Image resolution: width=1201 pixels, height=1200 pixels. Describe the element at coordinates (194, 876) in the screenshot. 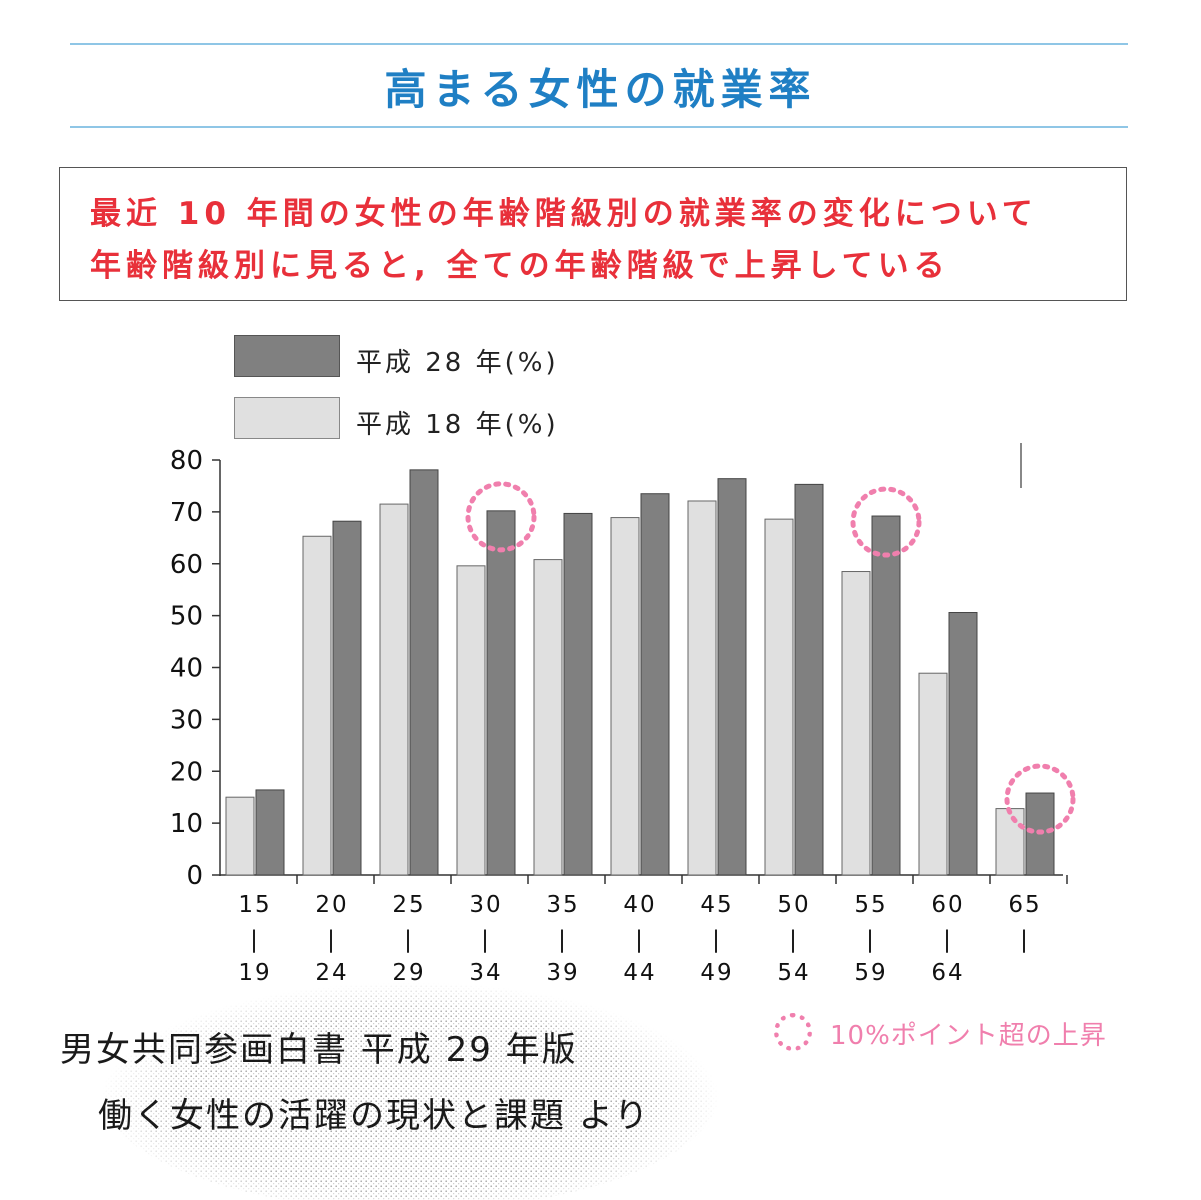

I see `y-tick-label: 0` at that location.